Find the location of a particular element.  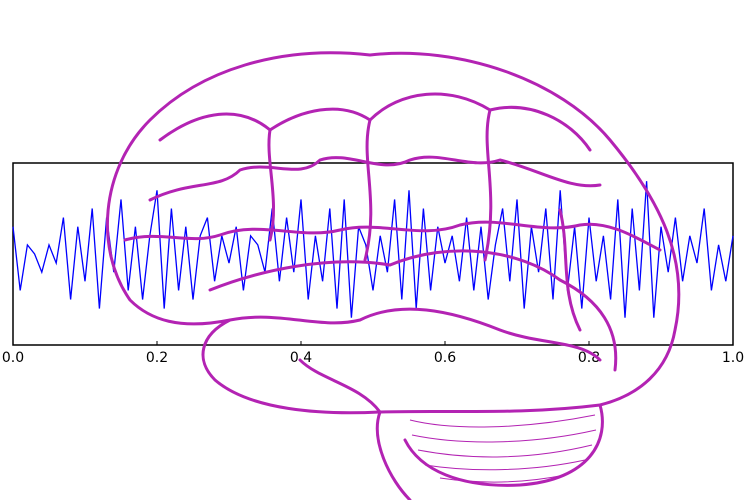

x-tick-label: 1.0 is located at coordinates (733, 358).